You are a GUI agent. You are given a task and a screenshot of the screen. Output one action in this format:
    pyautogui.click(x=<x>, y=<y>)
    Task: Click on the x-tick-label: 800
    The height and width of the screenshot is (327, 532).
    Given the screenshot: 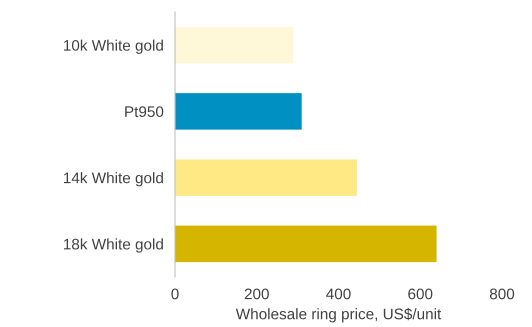 What is the action you would take?
    pyautogui.click(x=502, y=294)
    